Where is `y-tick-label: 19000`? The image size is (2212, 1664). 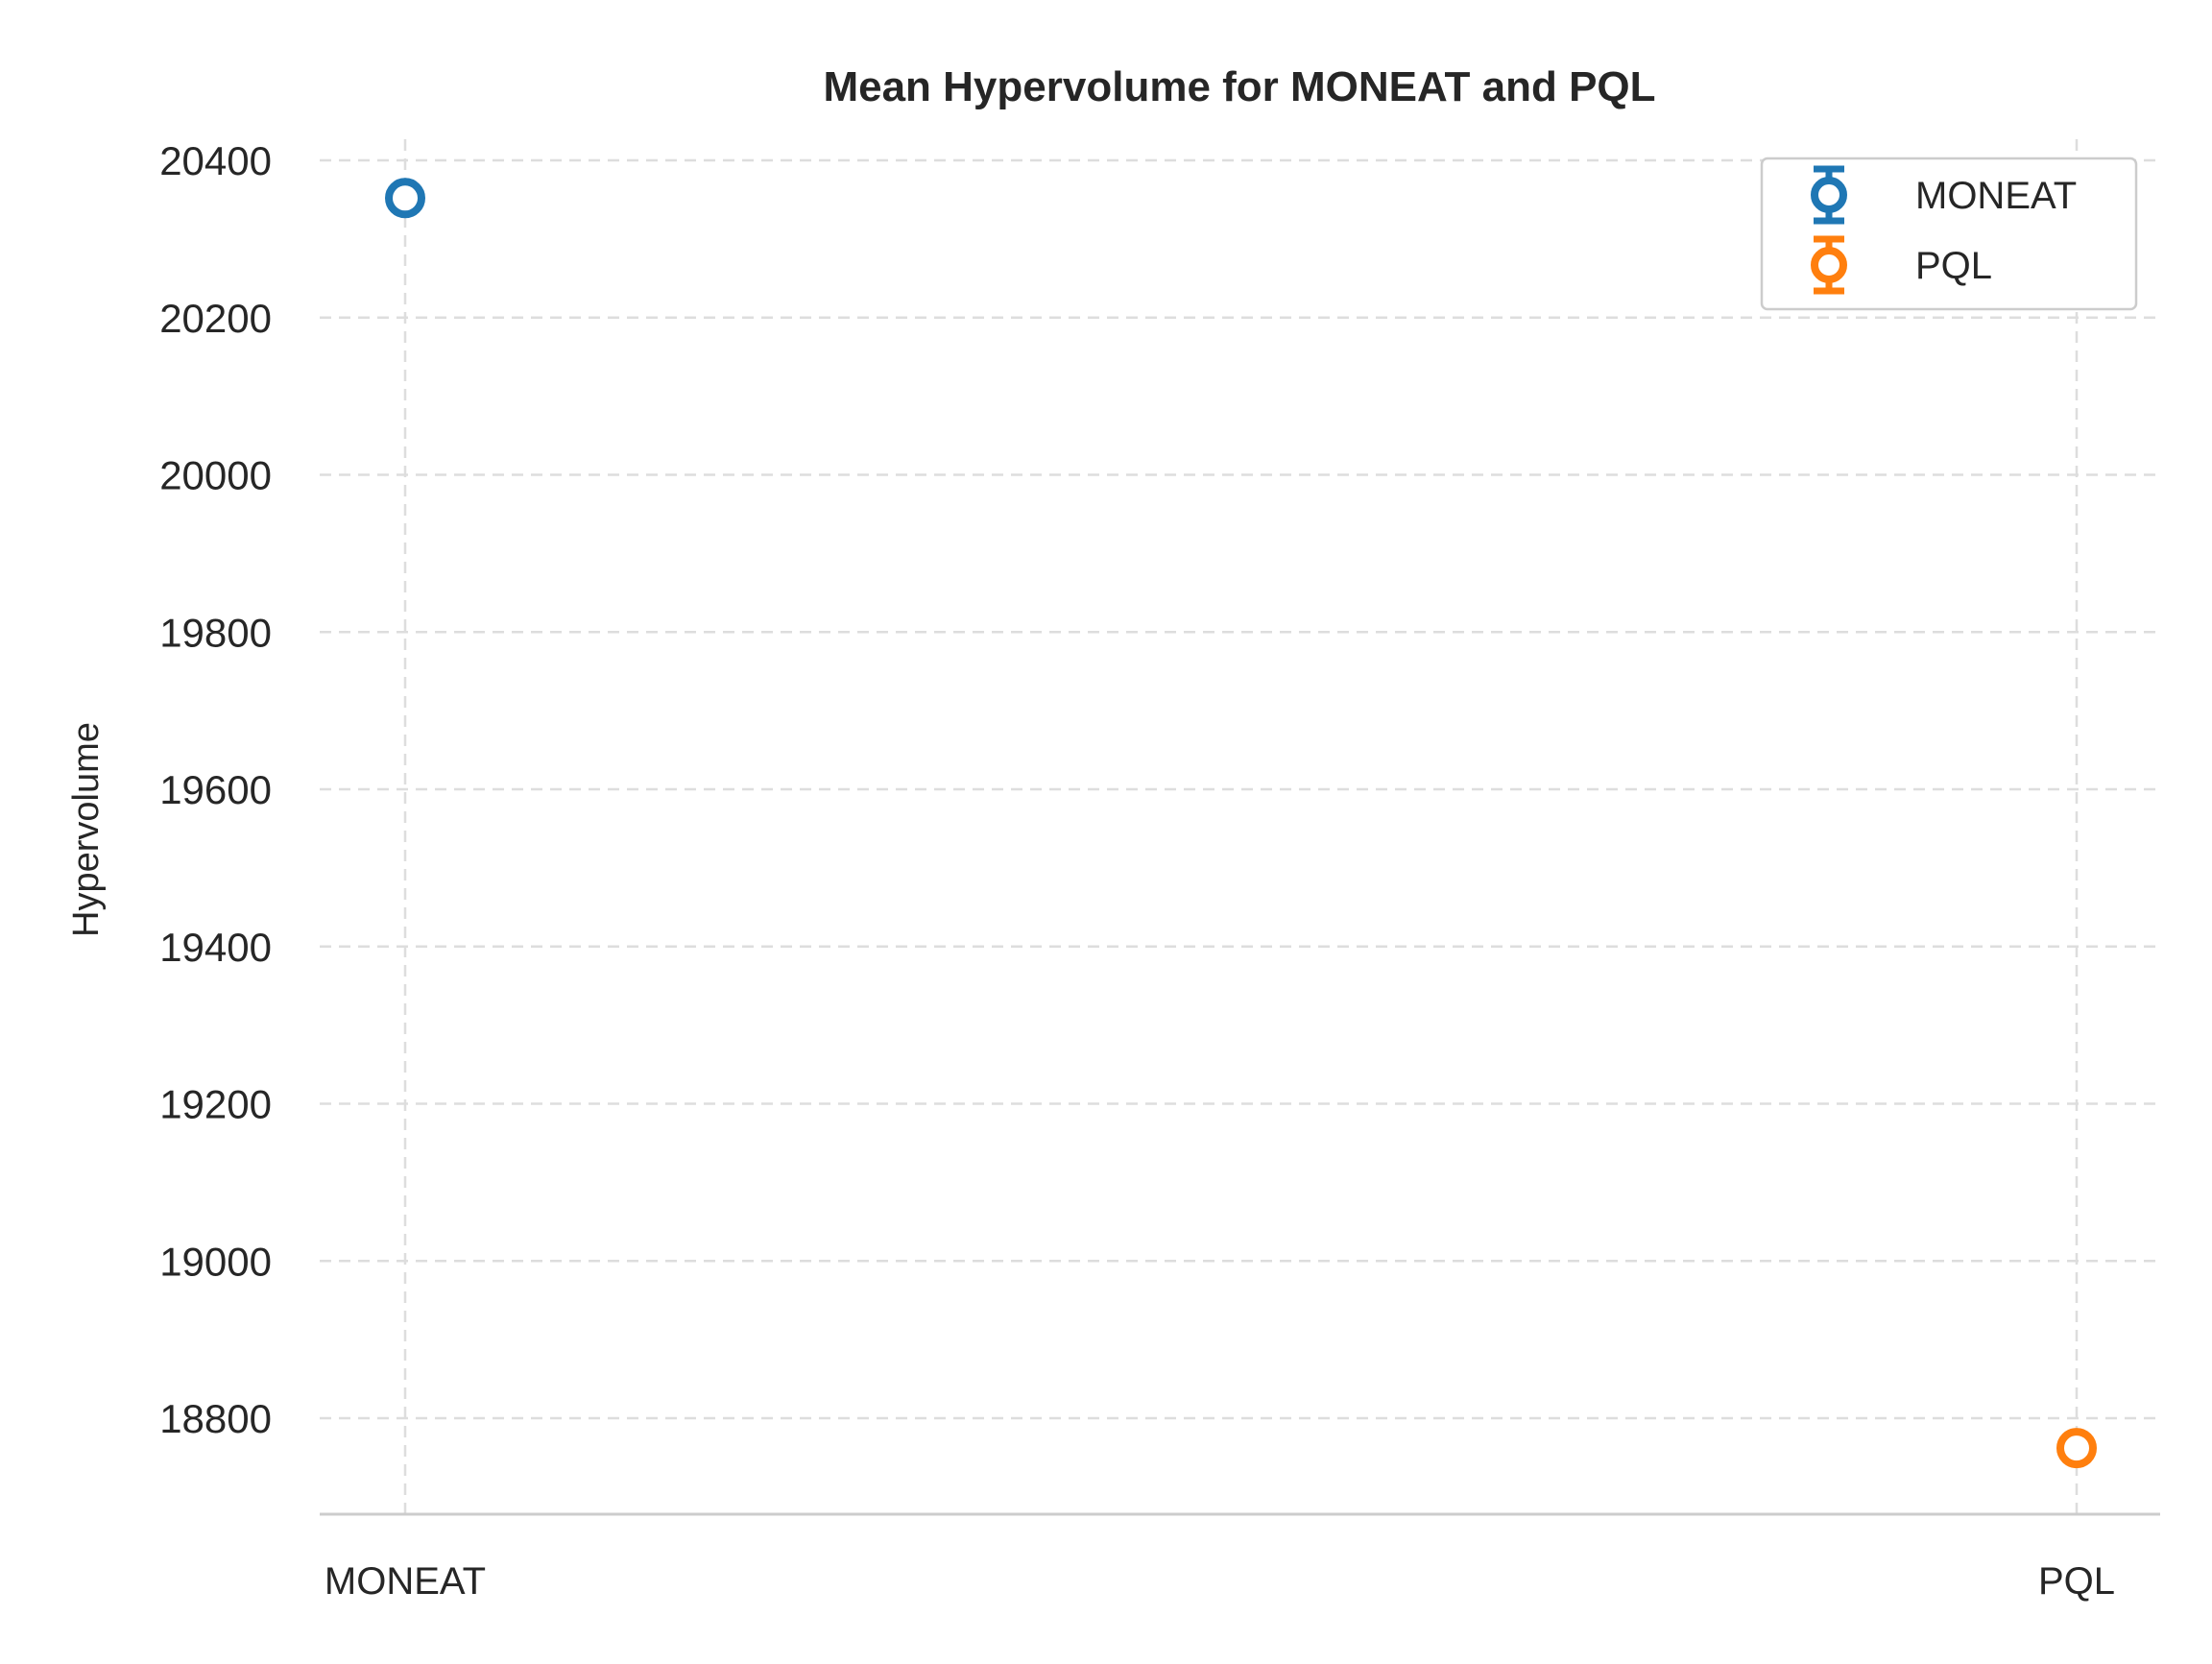 y-tick-label: 19000 is located at coordinates (215, 1262).